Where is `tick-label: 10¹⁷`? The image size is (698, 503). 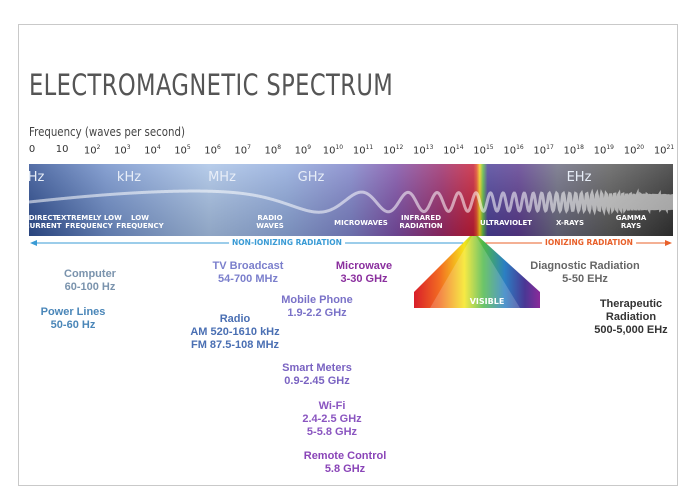
tick-label: 10¹⁷ is located at coordinates (543, 150).